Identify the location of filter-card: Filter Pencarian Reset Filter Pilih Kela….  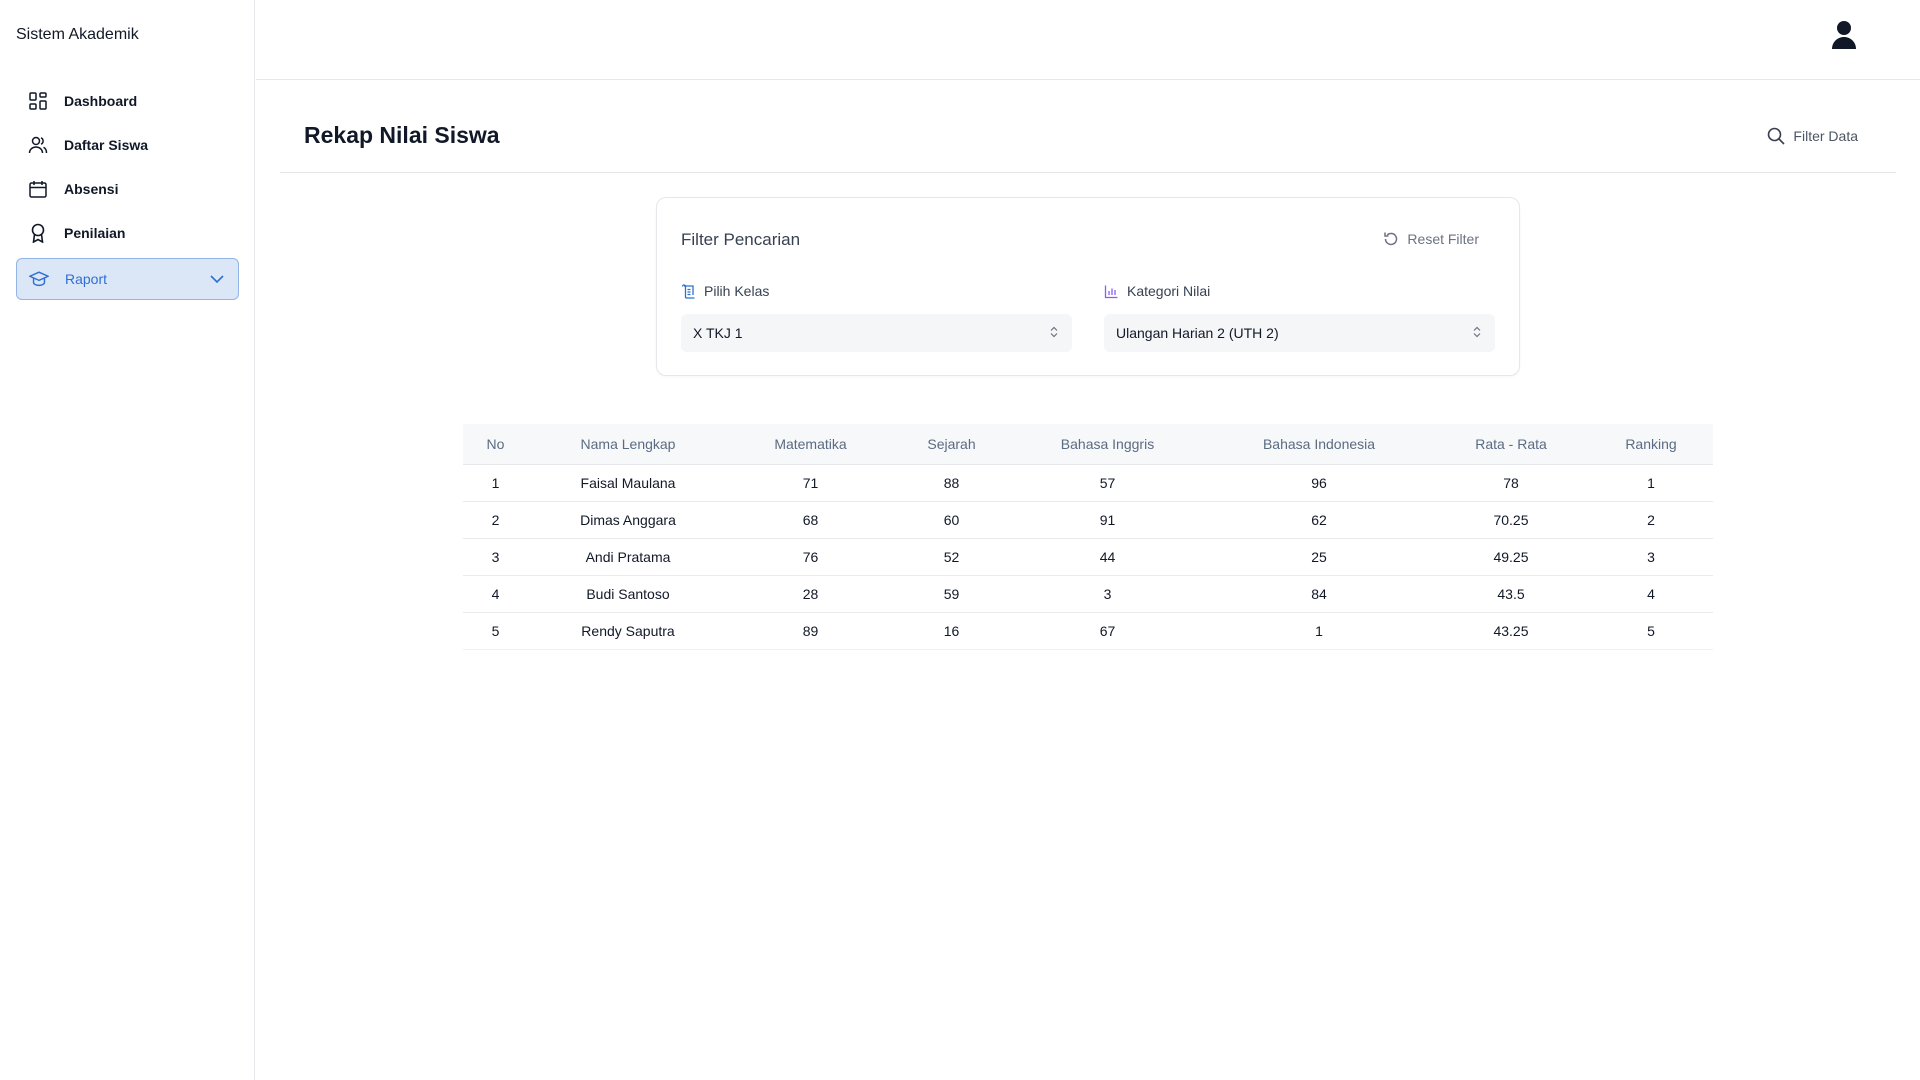
(1088, 286).